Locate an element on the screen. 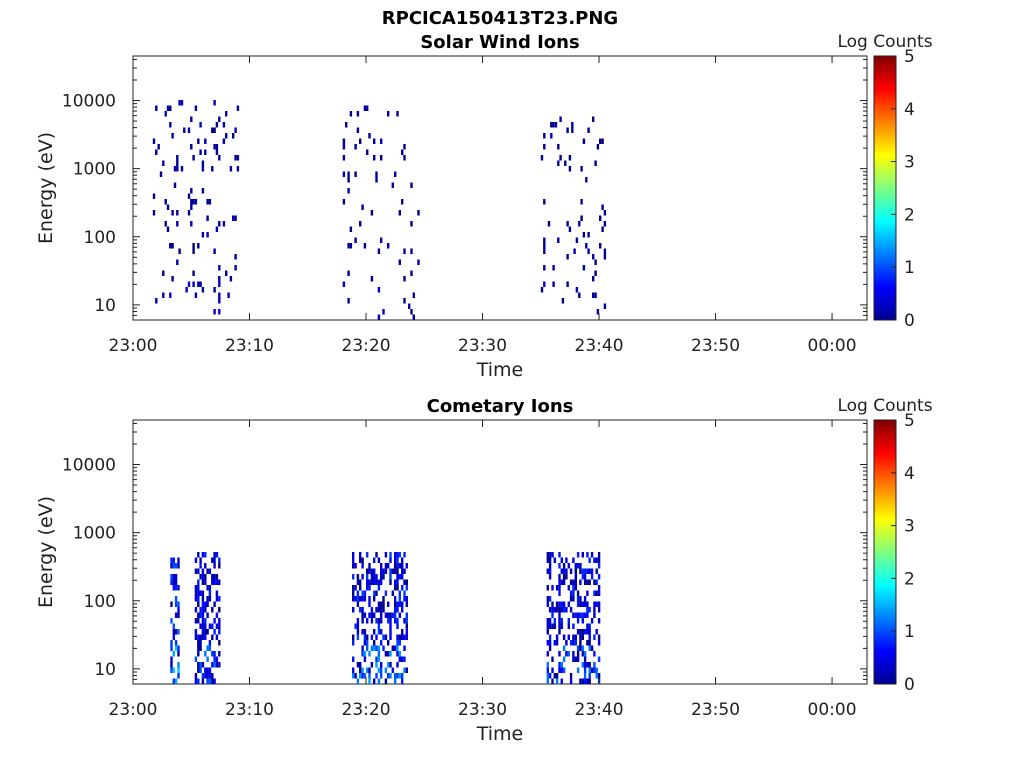  colorbar-tick-label: 3 is located at coordinates (909, 163).